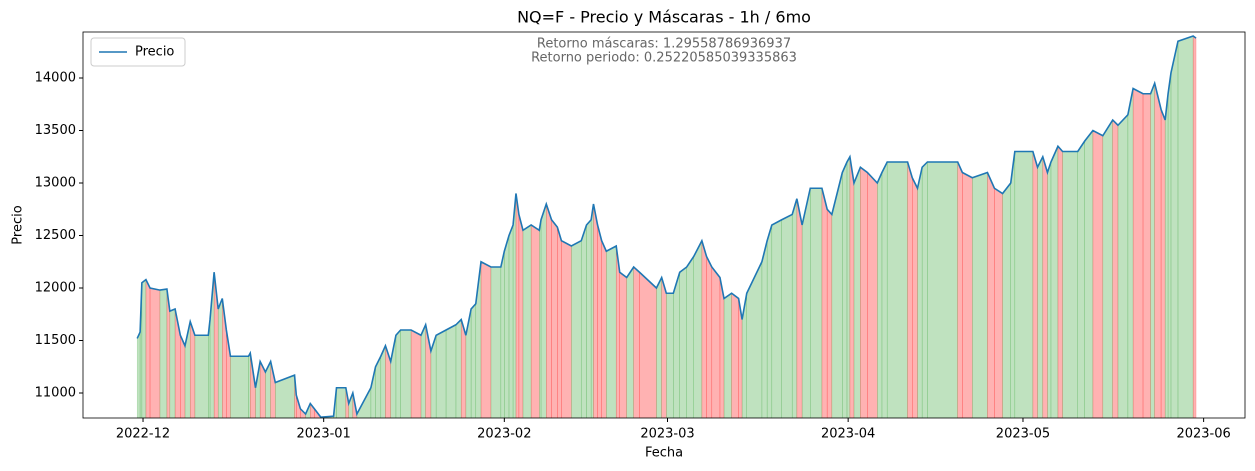  I want to click on x-tick-label: 2023-03, so click(667, 434).